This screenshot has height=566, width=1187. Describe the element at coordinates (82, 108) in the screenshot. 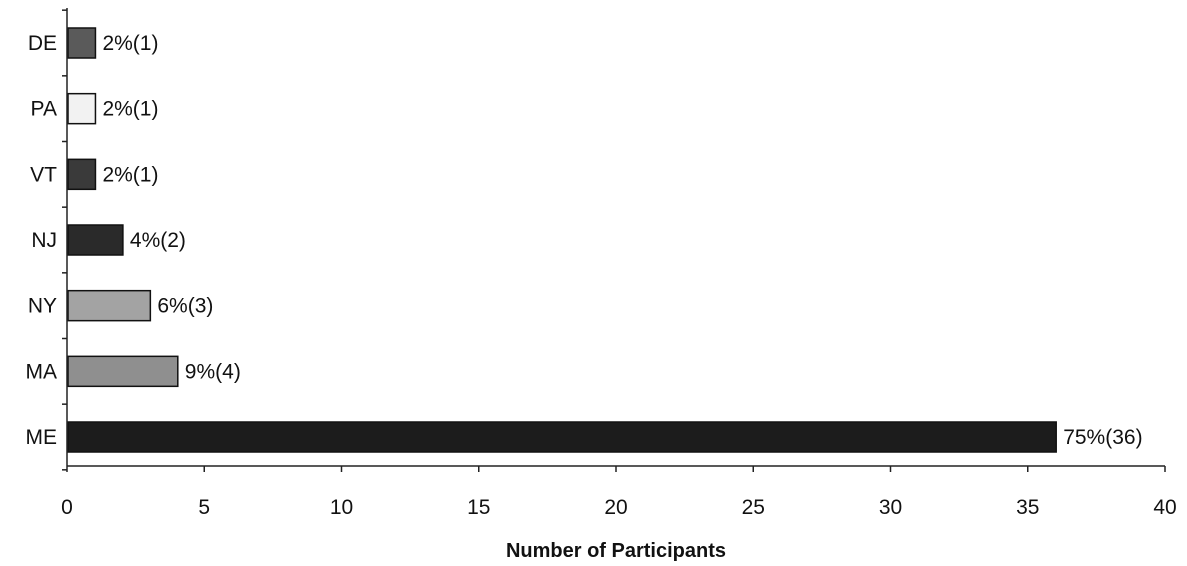

I see `bar-pa` at that location.